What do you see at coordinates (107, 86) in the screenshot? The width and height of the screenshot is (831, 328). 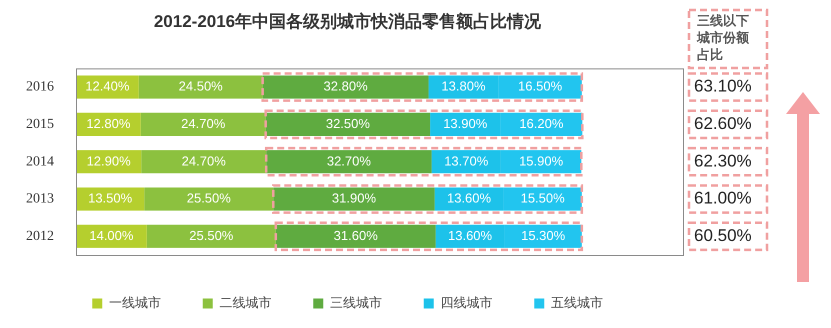 I see `data-label: 12.40%` at bounding box center [107, 86].